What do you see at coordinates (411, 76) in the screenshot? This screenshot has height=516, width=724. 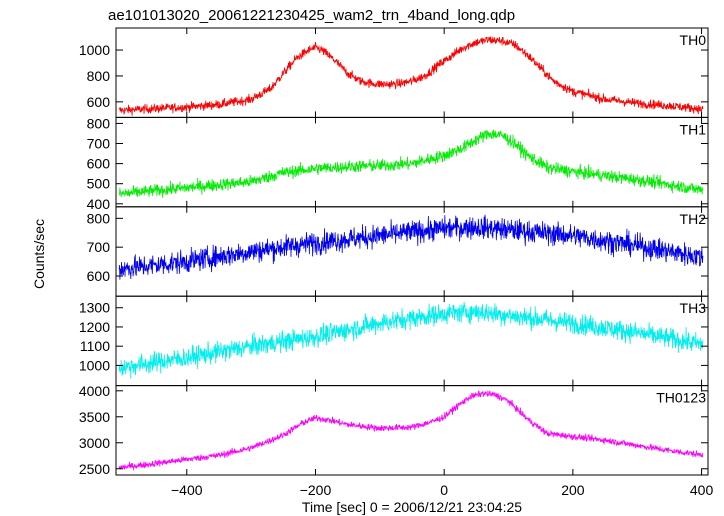 I see `series-line-th0` at bounding box center [411, 76].